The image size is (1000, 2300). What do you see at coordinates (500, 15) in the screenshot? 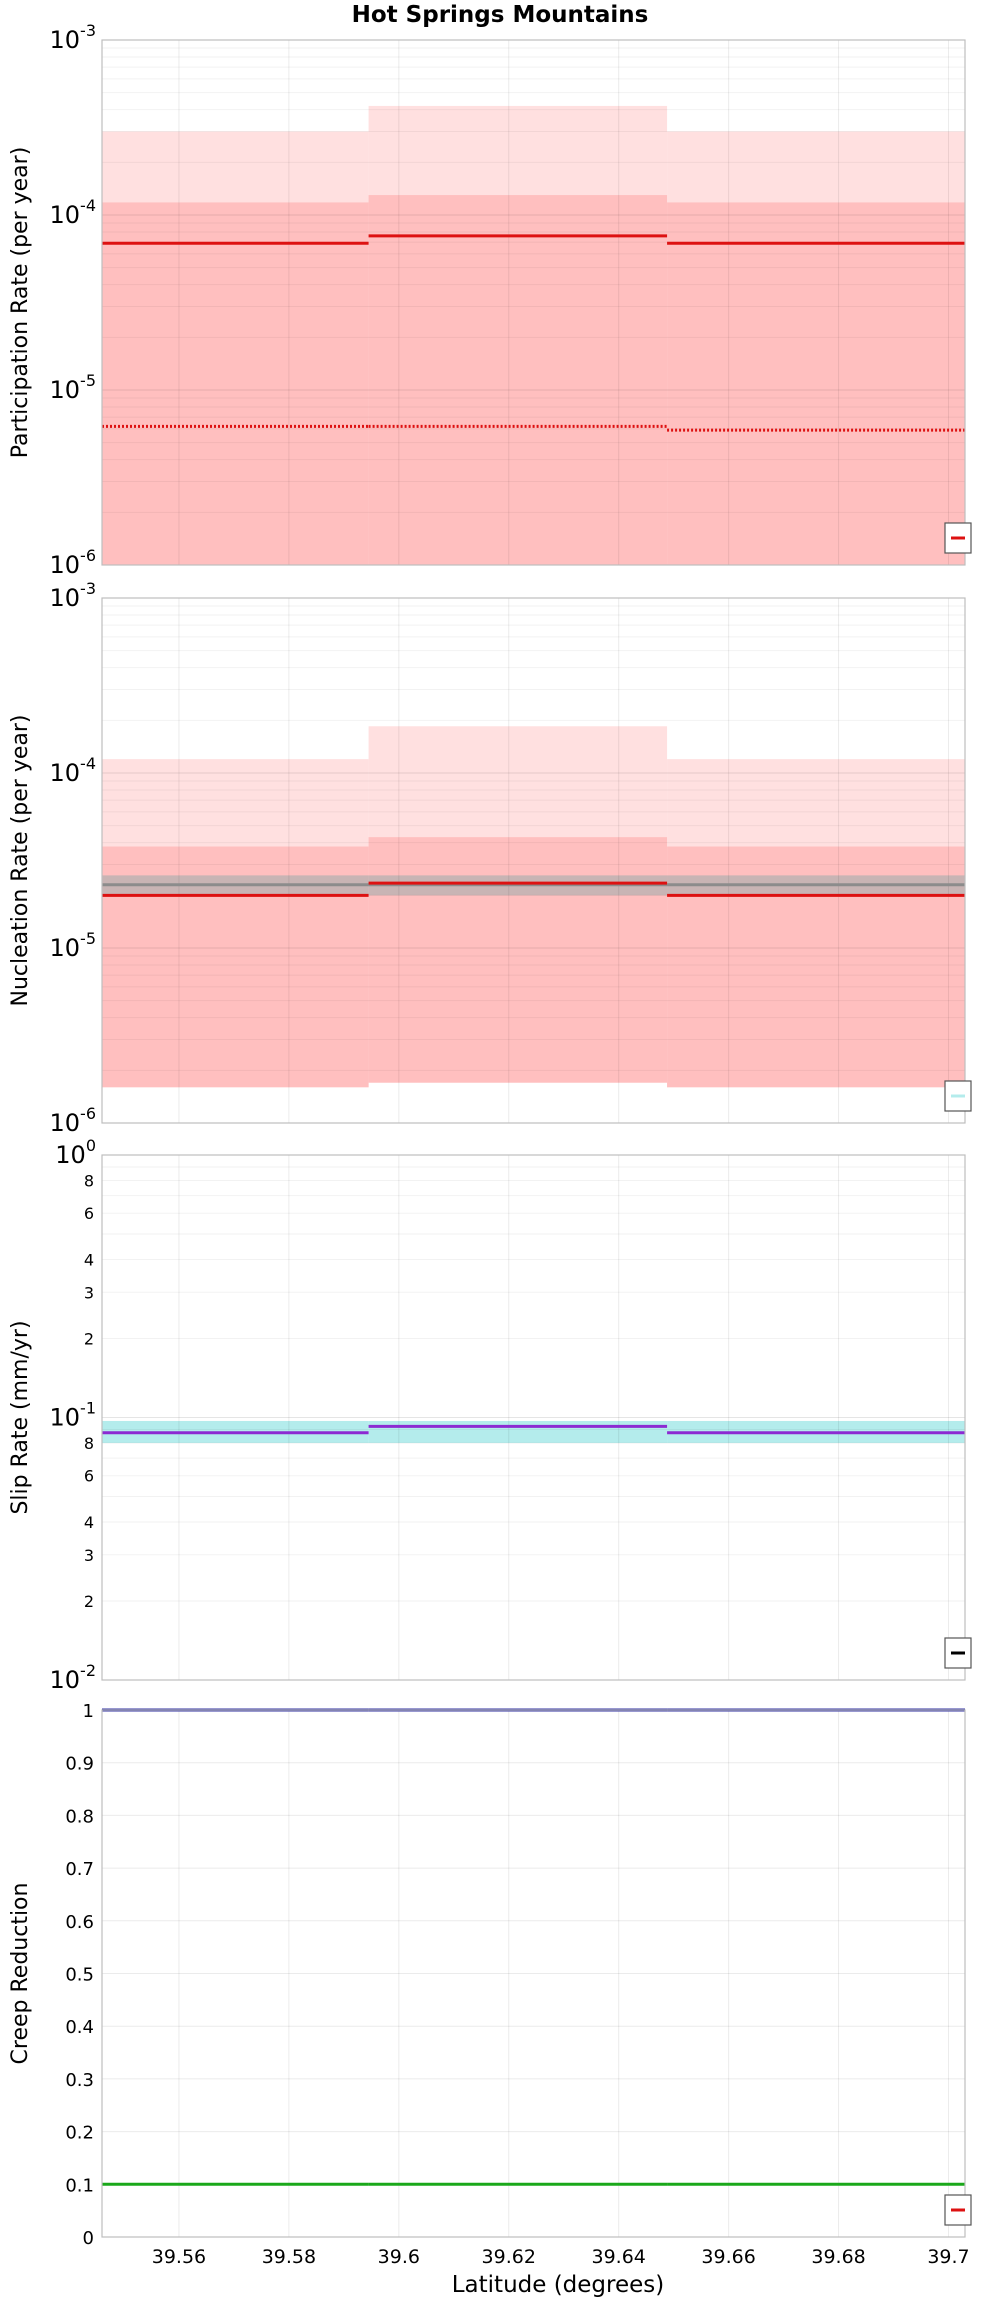
I see `figure-title: Hot Springs Mountains` at bounding box center [500, 15].